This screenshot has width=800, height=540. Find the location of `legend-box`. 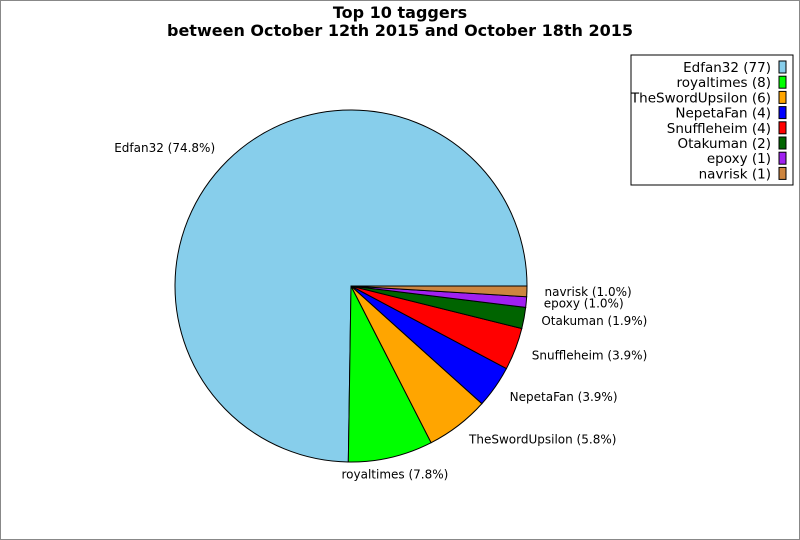

legend-box is located at coordinates (712, 120).